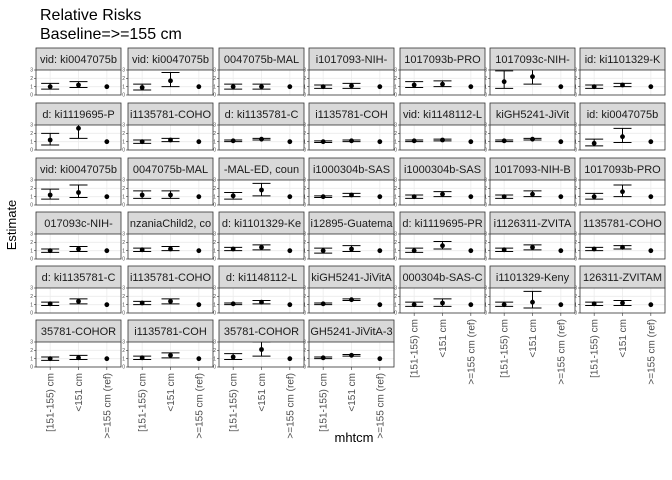  What do you see at coordinates (78, 224) in the screenshot?
I see `facet-strip-label: 017093c-NIH-` at bounding box center [78, 224].